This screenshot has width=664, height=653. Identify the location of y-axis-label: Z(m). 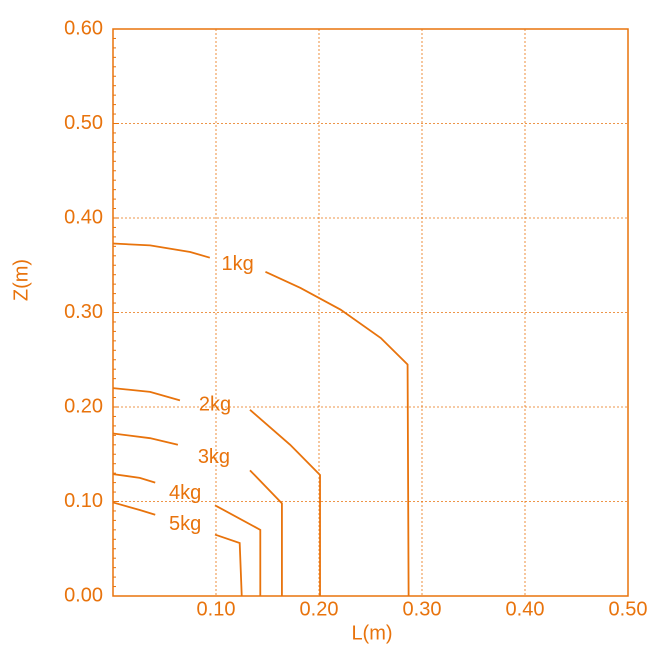
(21, 280).